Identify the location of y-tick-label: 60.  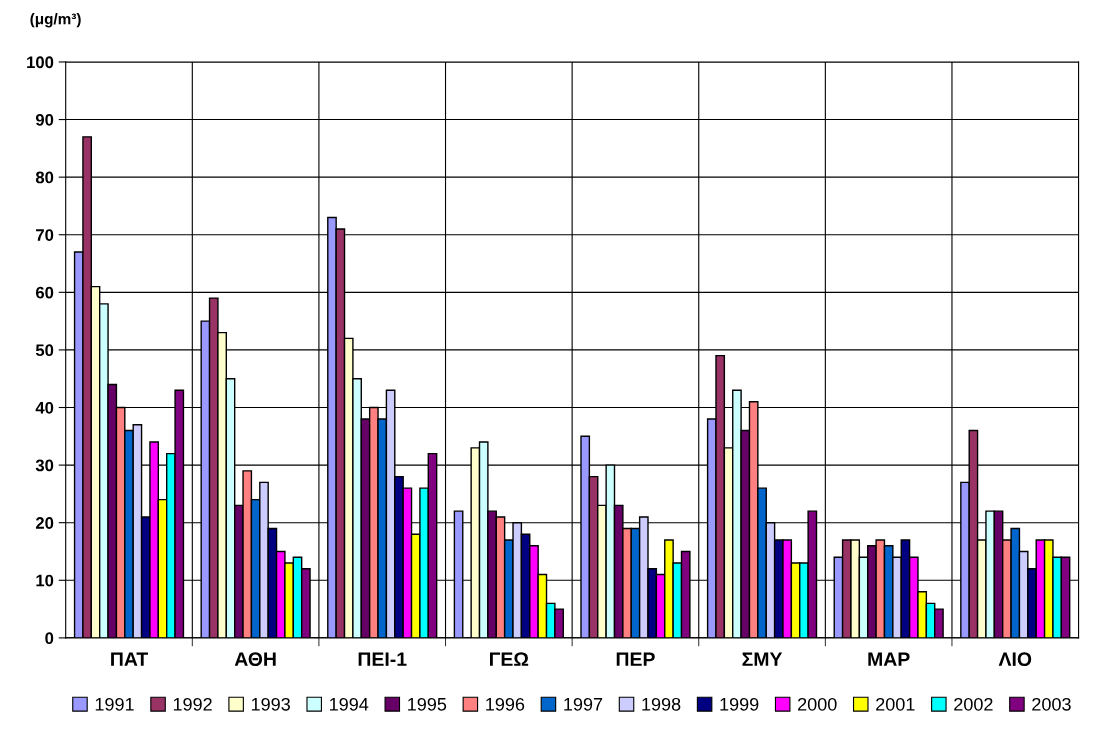
(44, 292).